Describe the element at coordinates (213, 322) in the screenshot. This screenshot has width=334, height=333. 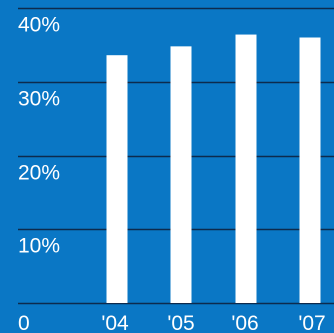
I see `x-axis-tick-labels: '04 '05 '06 '07` at that location.